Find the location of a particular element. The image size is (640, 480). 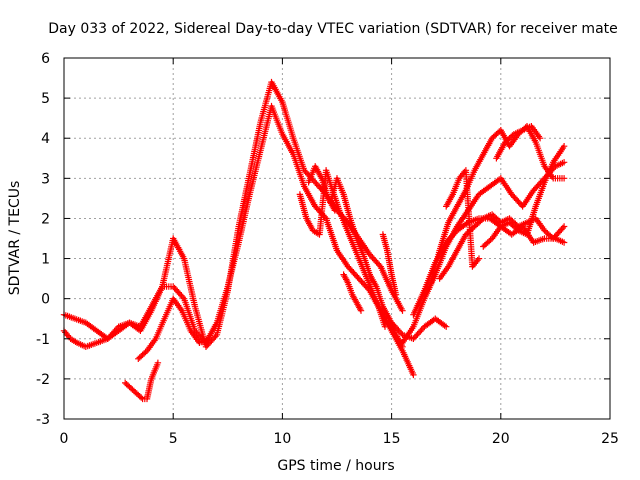

y-tick-label: -2 is located at coordinates (43, 380).